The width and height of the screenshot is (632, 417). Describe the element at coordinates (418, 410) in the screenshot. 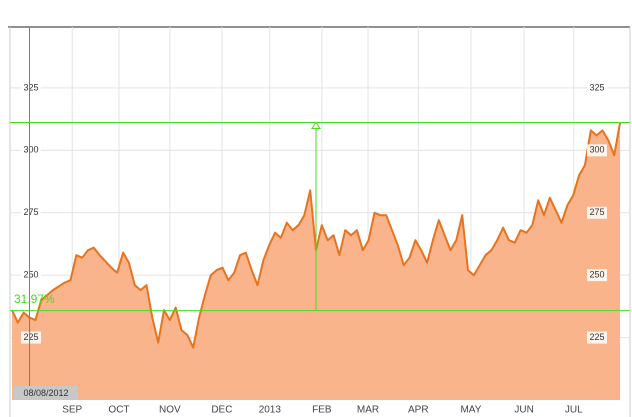

I see `x-tick-label: APR` at that location.